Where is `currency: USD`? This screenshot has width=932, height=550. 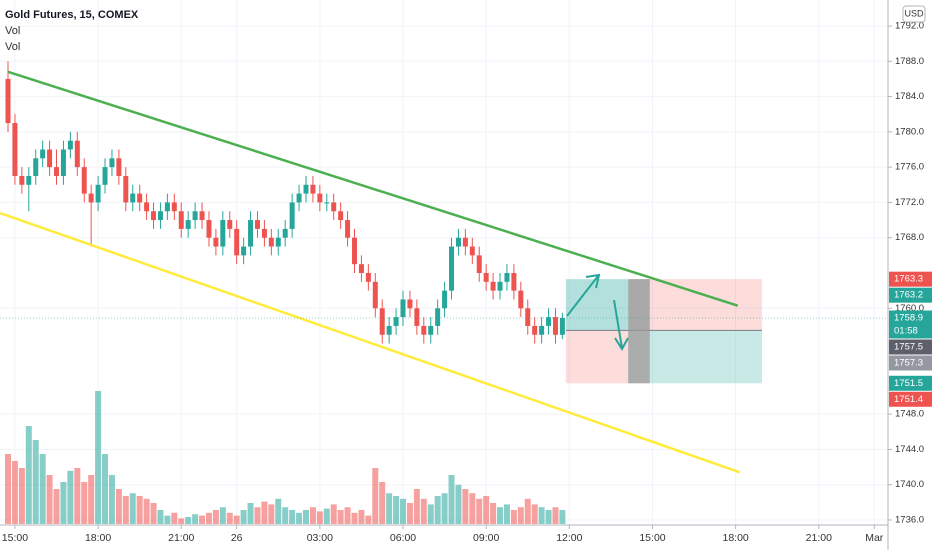 currency: USD is located at coordinates (914, 13).